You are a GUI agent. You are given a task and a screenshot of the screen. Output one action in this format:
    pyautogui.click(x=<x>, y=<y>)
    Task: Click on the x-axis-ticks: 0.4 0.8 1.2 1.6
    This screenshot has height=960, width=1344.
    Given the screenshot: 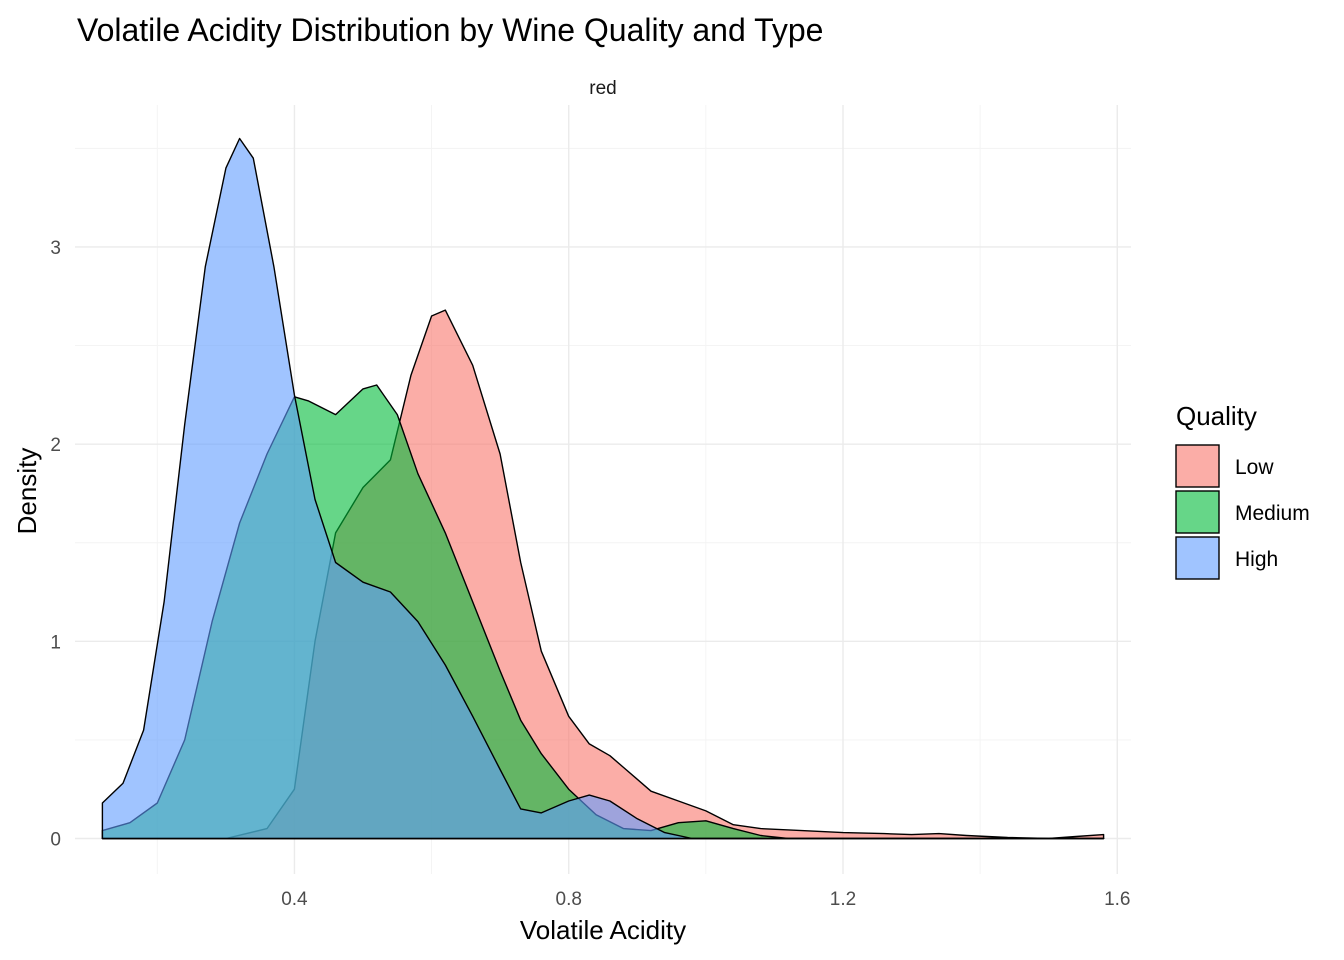 What is the action you would take?
    pyautogui.click(x=705, y=899)
    